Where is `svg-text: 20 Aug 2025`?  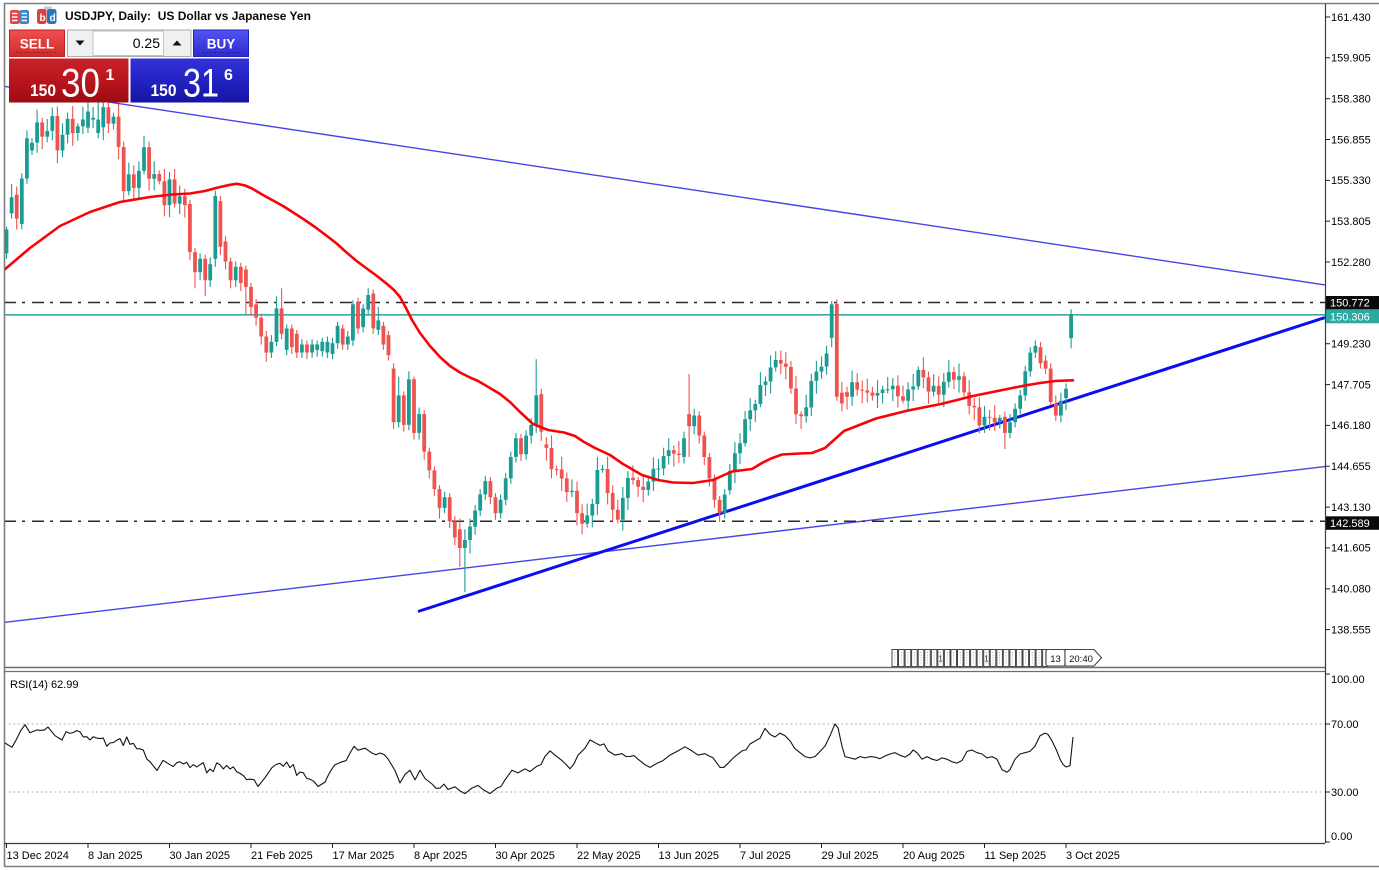 svg-text: 20 Aug 2025 is located at coordinates (934, 856).